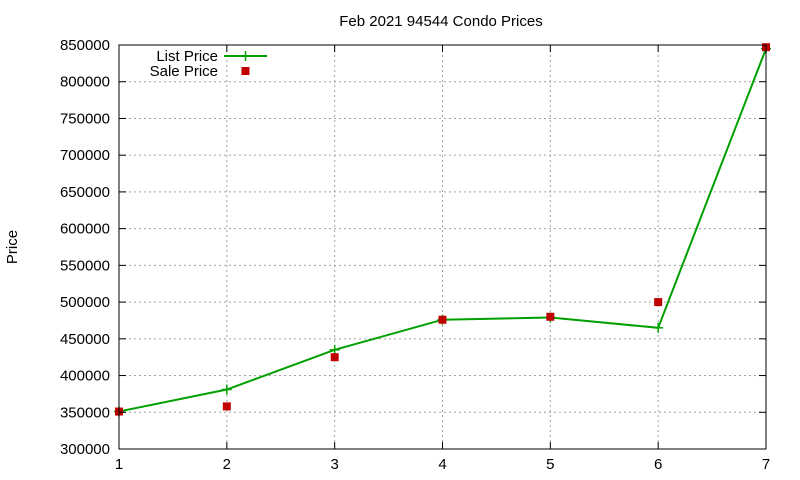 The image size is (800, 480). I want to click on y-tick-label: 700000, so click(85, 155).